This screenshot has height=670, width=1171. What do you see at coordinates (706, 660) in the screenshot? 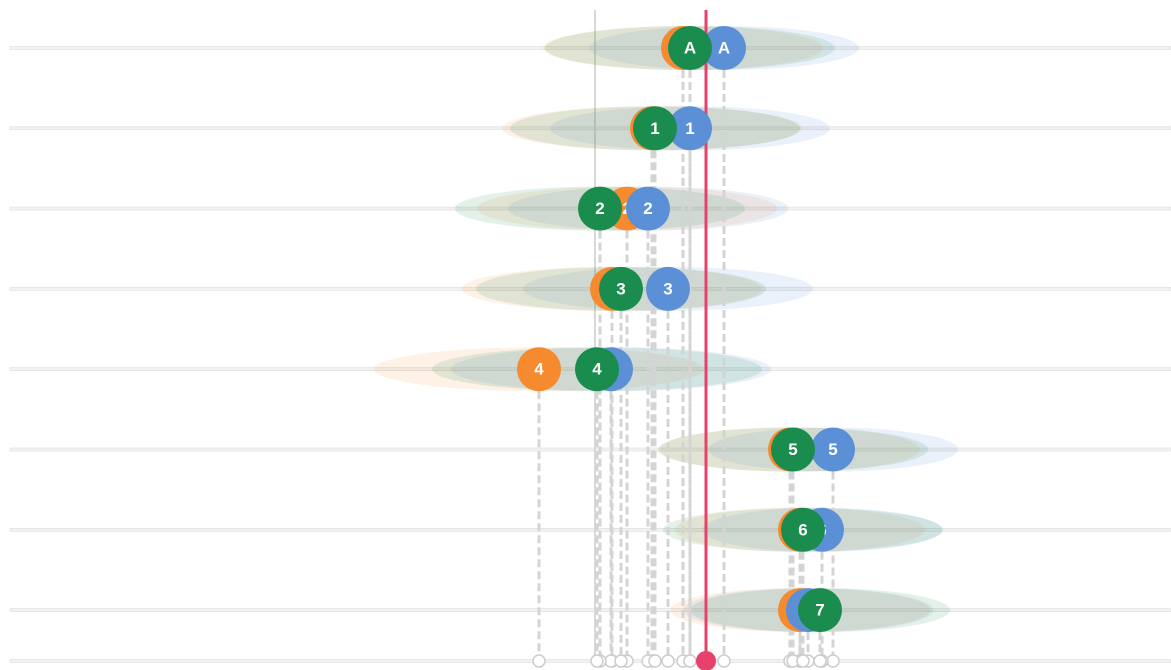
I see `marker-handle` at bounding box center [706, 660].